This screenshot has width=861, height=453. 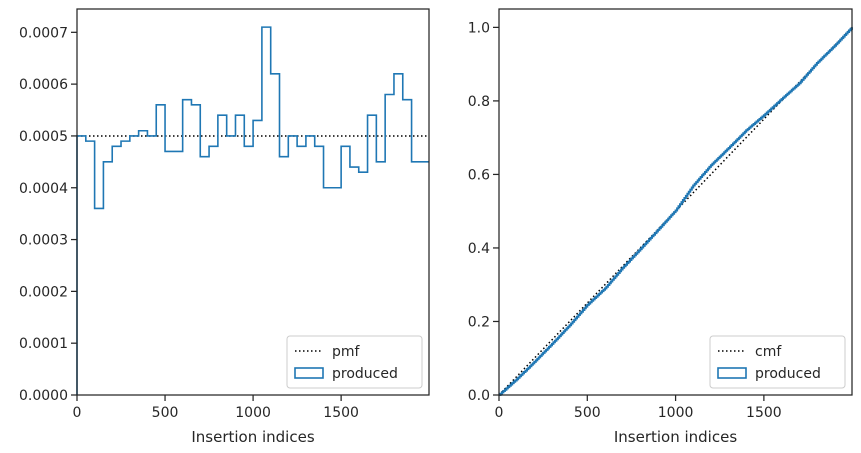 I want to click on y-tick-label: 0.0007, so click(x=43, y=33).